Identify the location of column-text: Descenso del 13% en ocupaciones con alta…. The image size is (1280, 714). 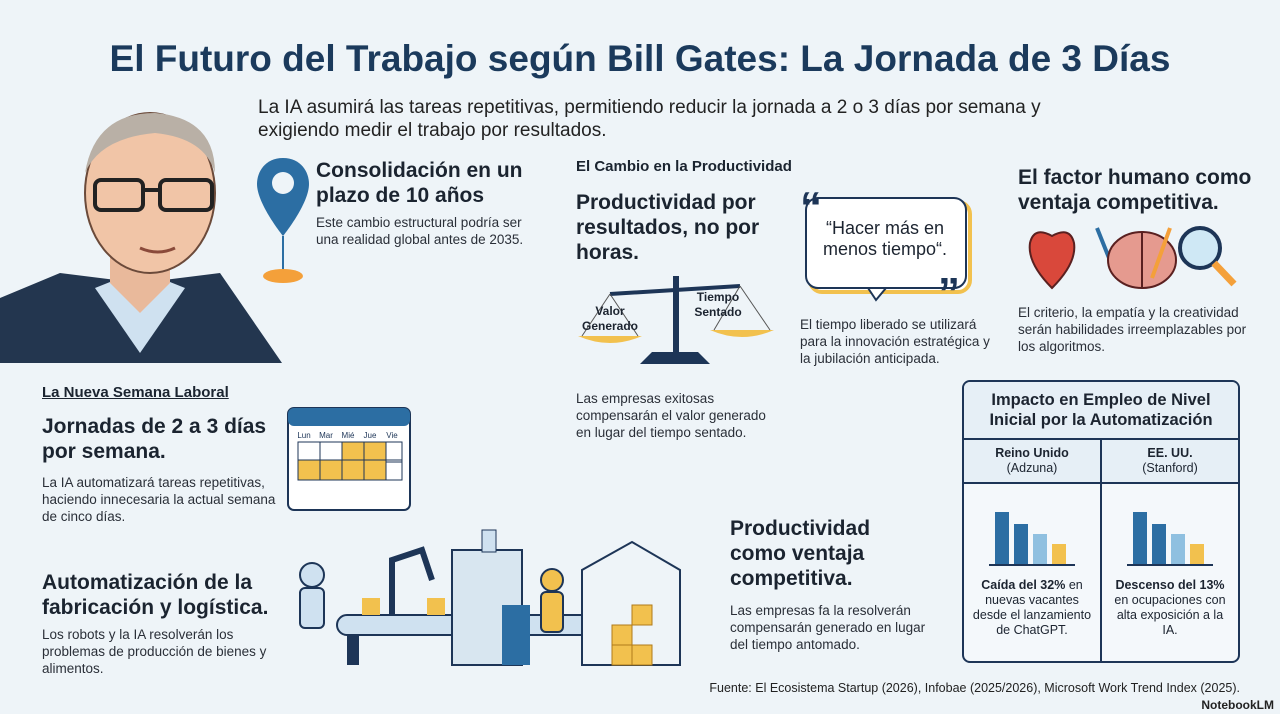
(1170, 604).